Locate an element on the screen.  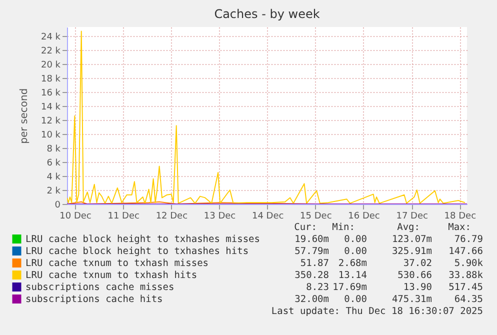
y-tick-label: 10 k is located at coordinates (51, 135).